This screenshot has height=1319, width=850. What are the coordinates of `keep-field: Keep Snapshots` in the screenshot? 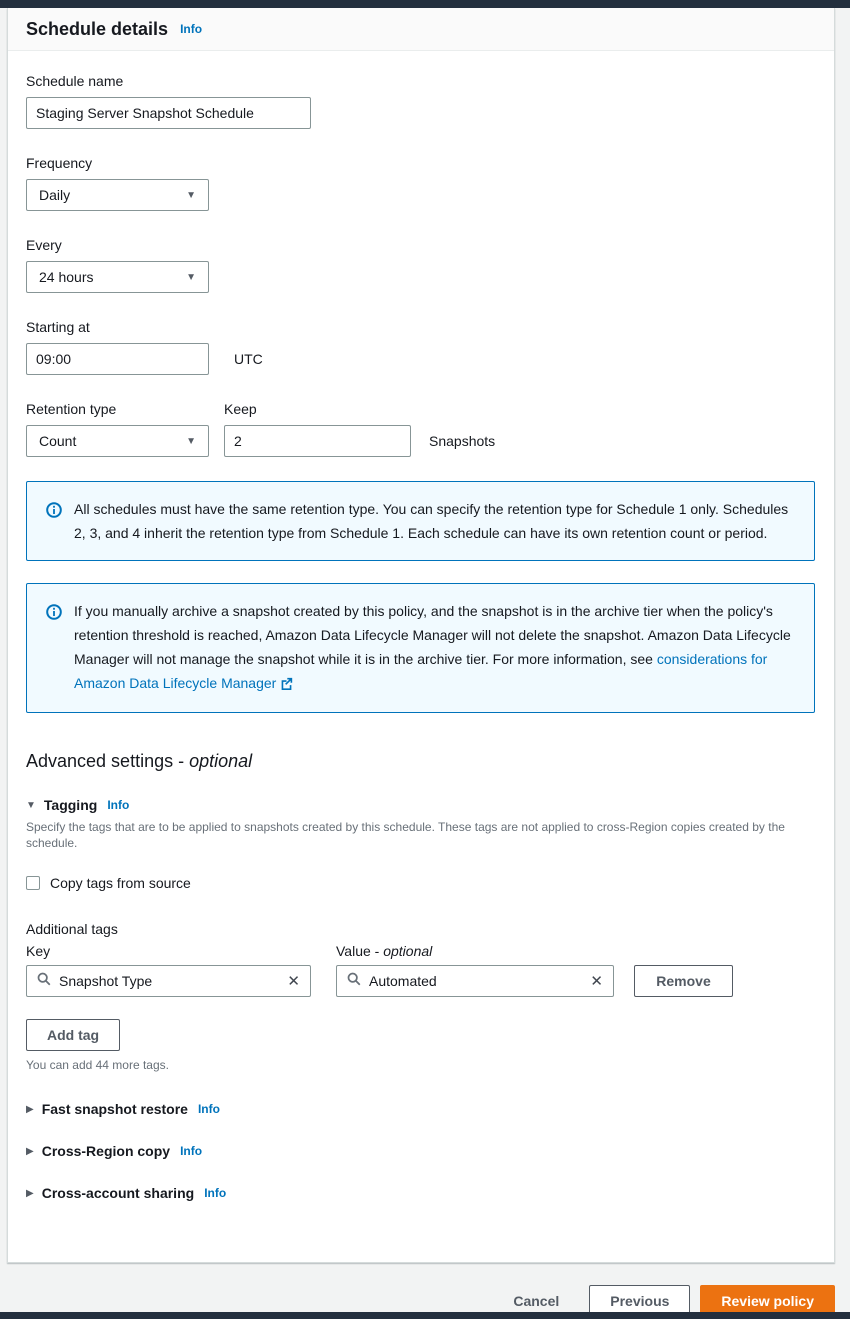 It's located at (359, 428).